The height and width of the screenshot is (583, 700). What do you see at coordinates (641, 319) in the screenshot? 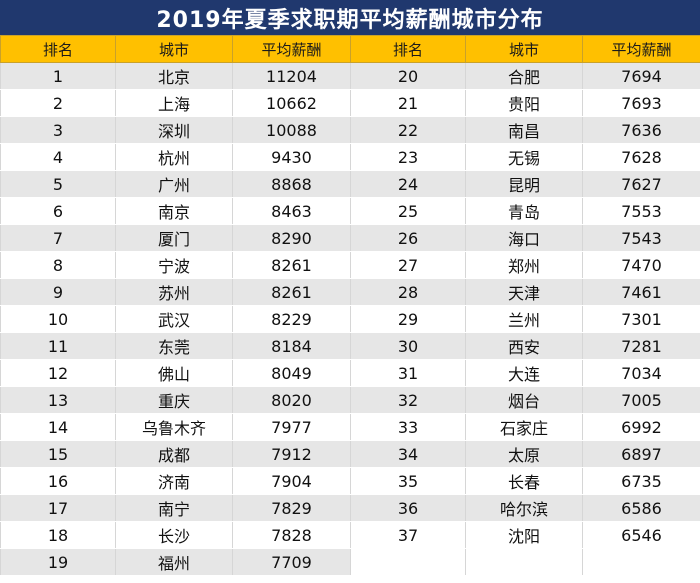
I see `salary-cell: 7301` at bounding box center [641, 319].